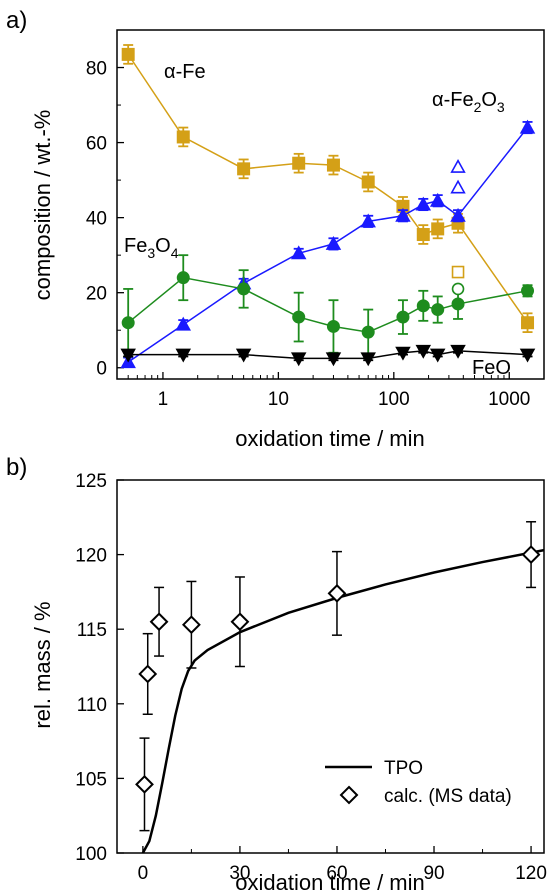 The width and height of the screenshot is (554, 893). What do you see at coordinates (278, 399) in the screenshot?
I see `chart-a-xtick-label: 10` at bounding box center [278, 399].